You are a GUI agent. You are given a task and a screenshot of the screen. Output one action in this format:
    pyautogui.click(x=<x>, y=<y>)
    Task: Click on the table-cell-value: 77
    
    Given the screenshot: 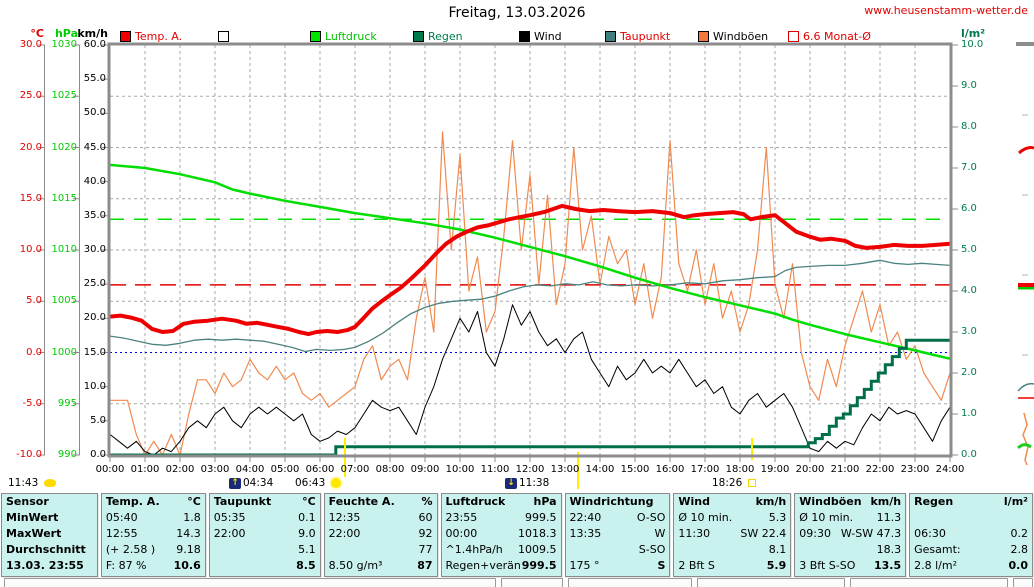 What is the action you would take?
    pyautogui.click(x=425, y=549)
    